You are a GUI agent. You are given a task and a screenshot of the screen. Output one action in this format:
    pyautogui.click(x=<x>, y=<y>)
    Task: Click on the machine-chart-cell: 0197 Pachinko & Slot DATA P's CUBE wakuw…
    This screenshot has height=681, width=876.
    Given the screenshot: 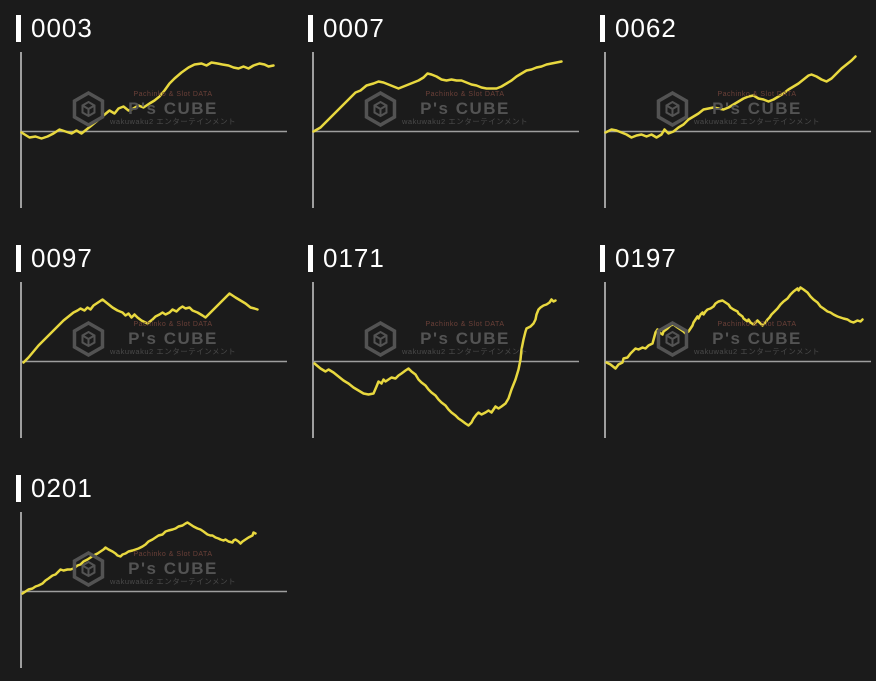 What is the action you would take?
    pyautogui.click(x=730, y=345)
    